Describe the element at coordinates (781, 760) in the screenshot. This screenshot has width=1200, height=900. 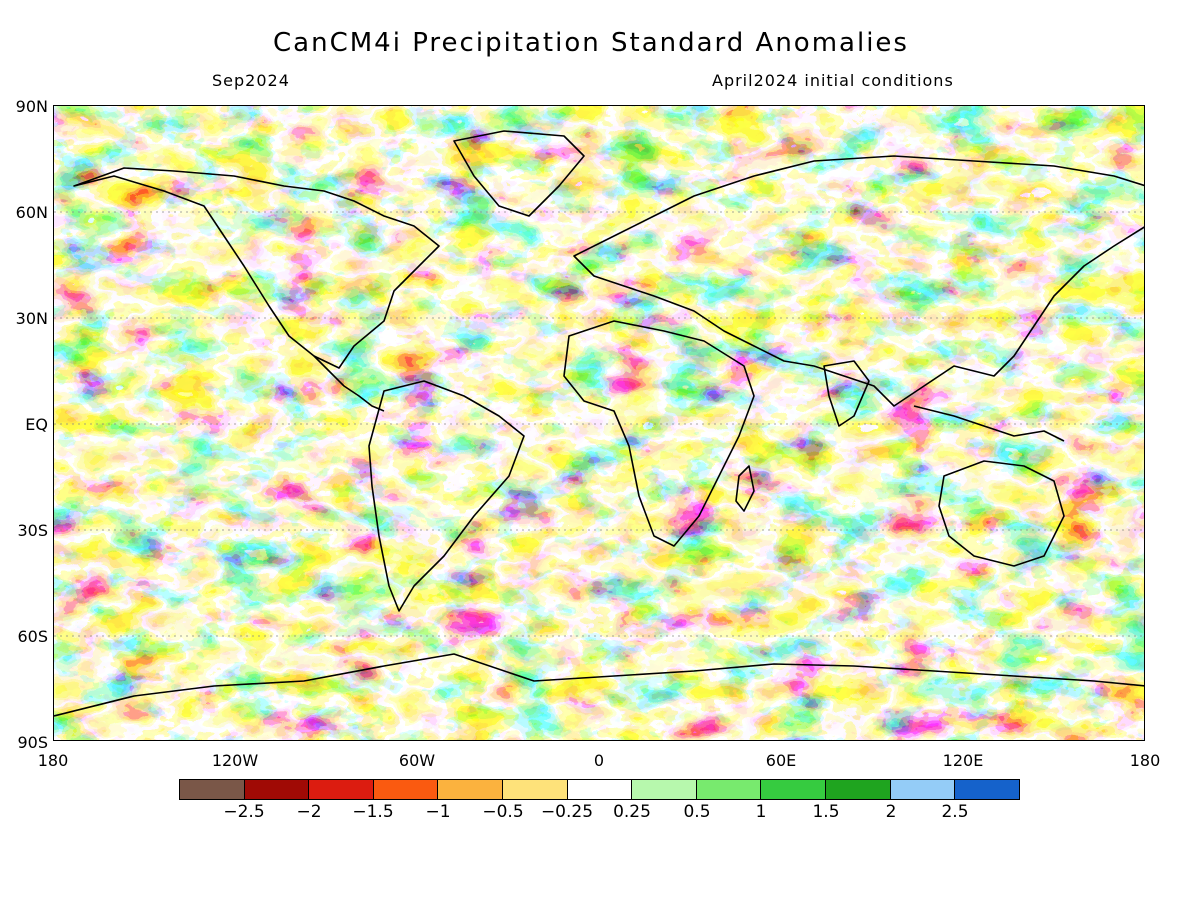
I see `lon-label-60e: 60E` at that location.